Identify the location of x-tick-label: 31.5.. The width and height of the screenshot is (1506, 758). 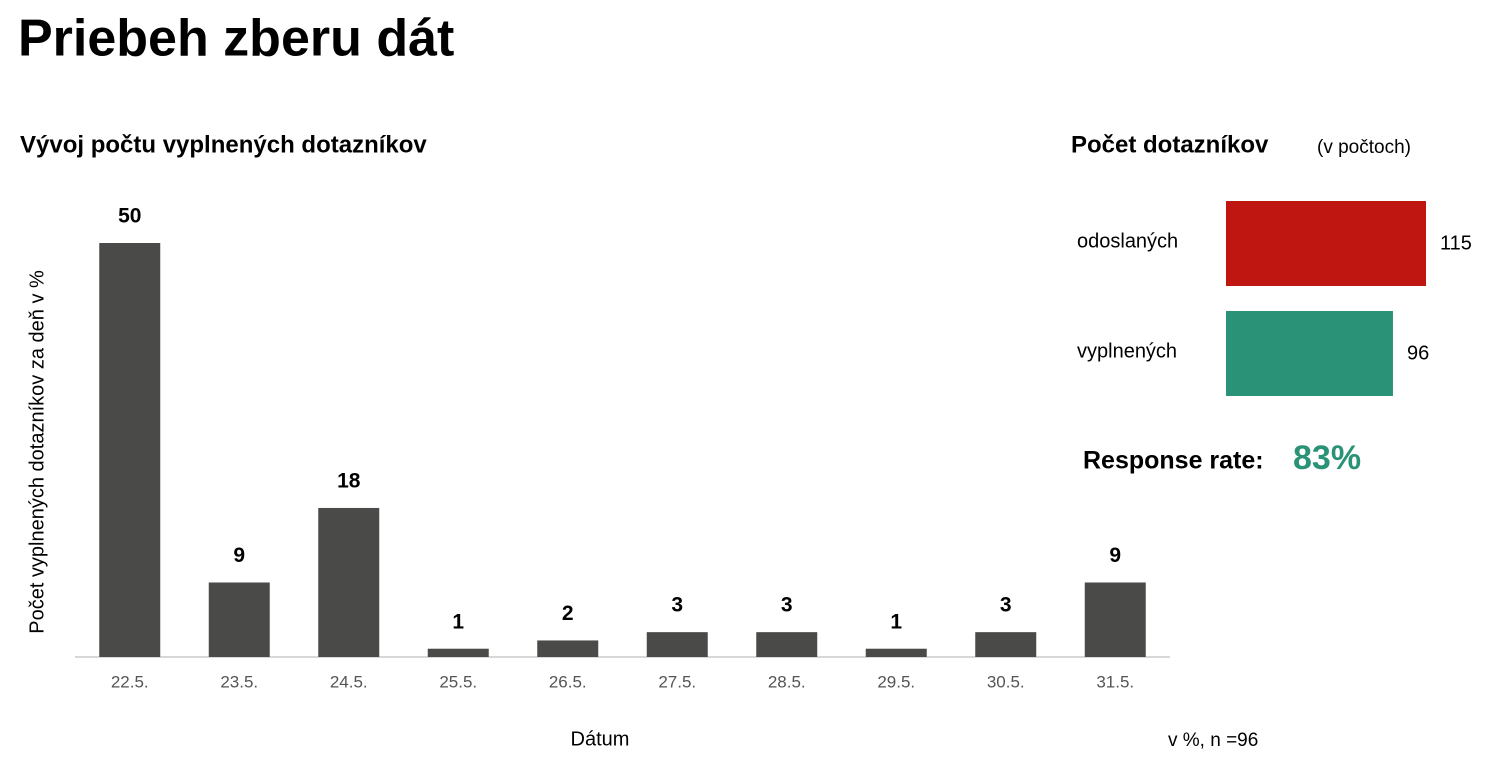
(1115, 681).